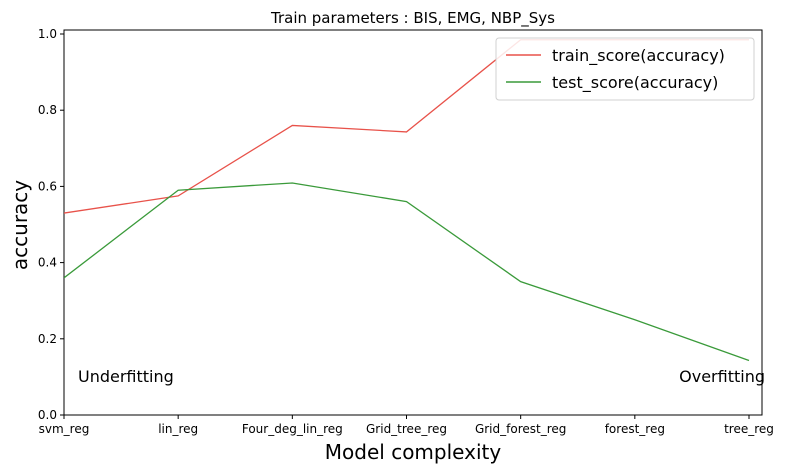 The image size is (786, 468). What do you see at coordinates (292, 429) in the screenshot?
I see `x-tick-label: Four_deg_lin_reg` at bounding box center [292, 429].